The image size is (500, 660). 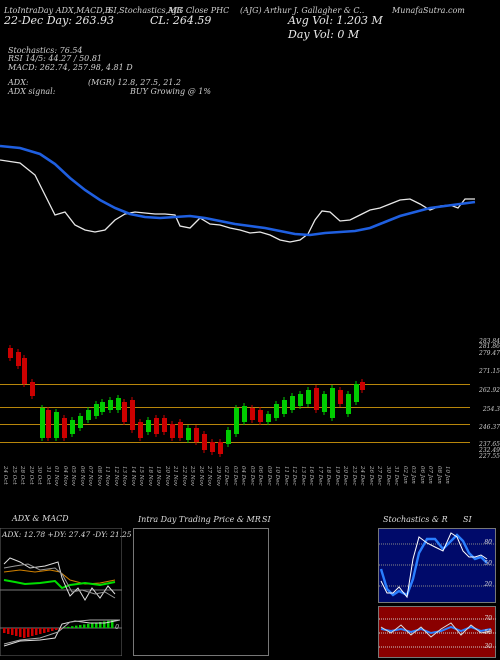 I want to click on date-tick: 05 Dec, so click(x=251, y=476).